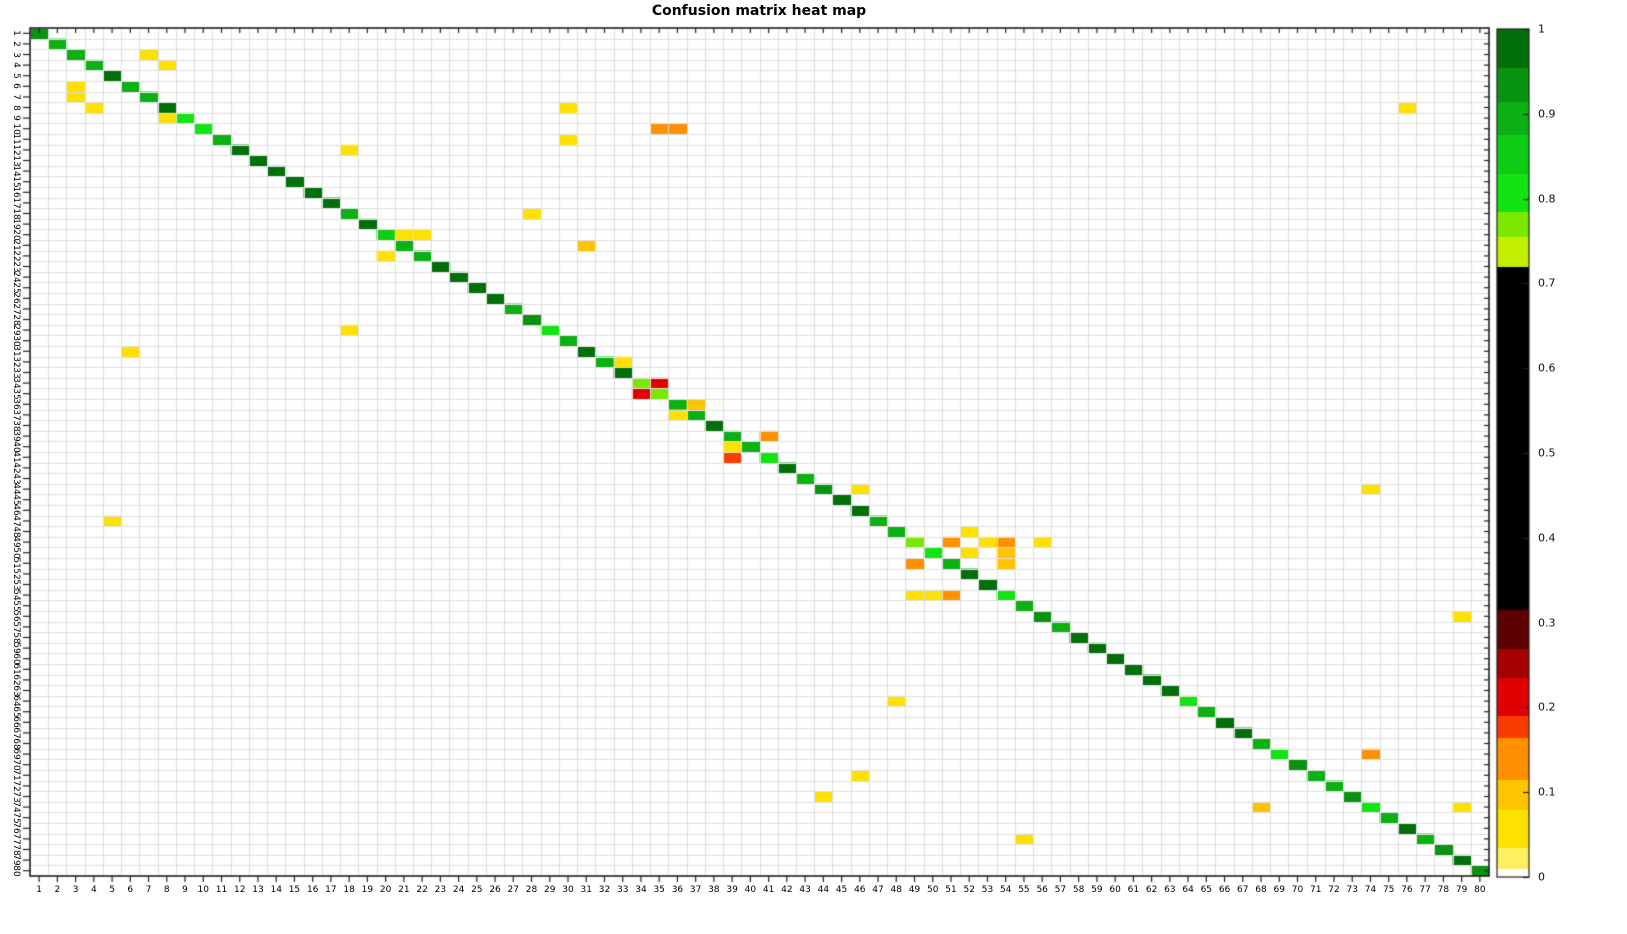  What do you see at coordinates (385, 890) in the screenshot?
I see `x-tick-label: 20` at bounding box center [385, 890].